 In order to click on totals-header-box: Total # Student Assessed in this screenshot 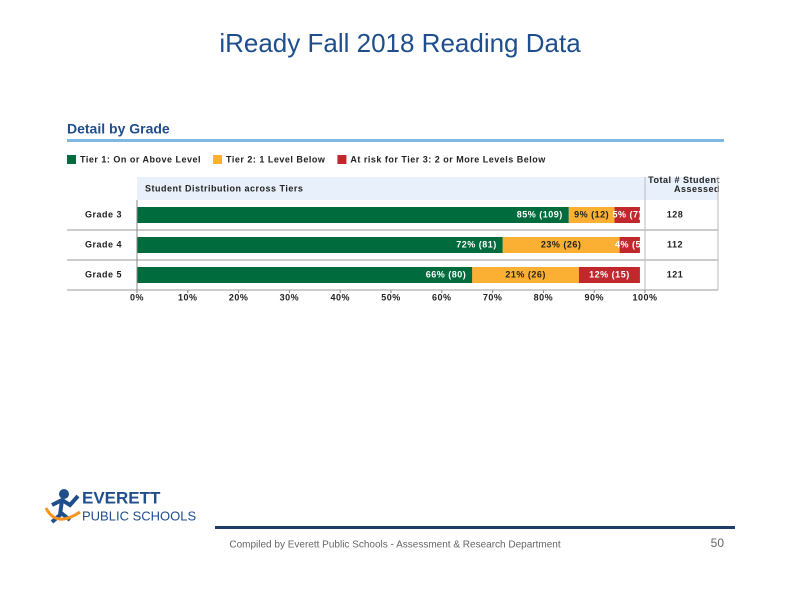, I will do `click(684, 185)`.